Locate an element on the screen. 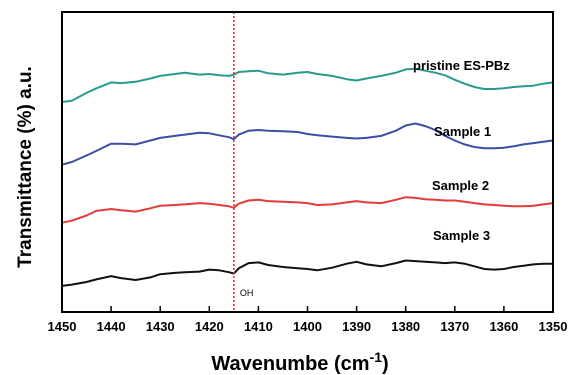  x-tick-label: 1360 is located at coordinates (503, 326).